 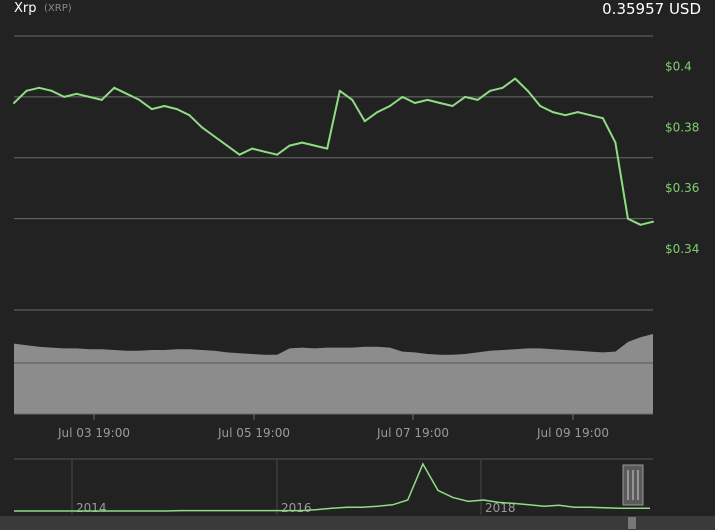 I want to click on x-tick-label: Jul 09 19:00, so click(x=572, y=433).